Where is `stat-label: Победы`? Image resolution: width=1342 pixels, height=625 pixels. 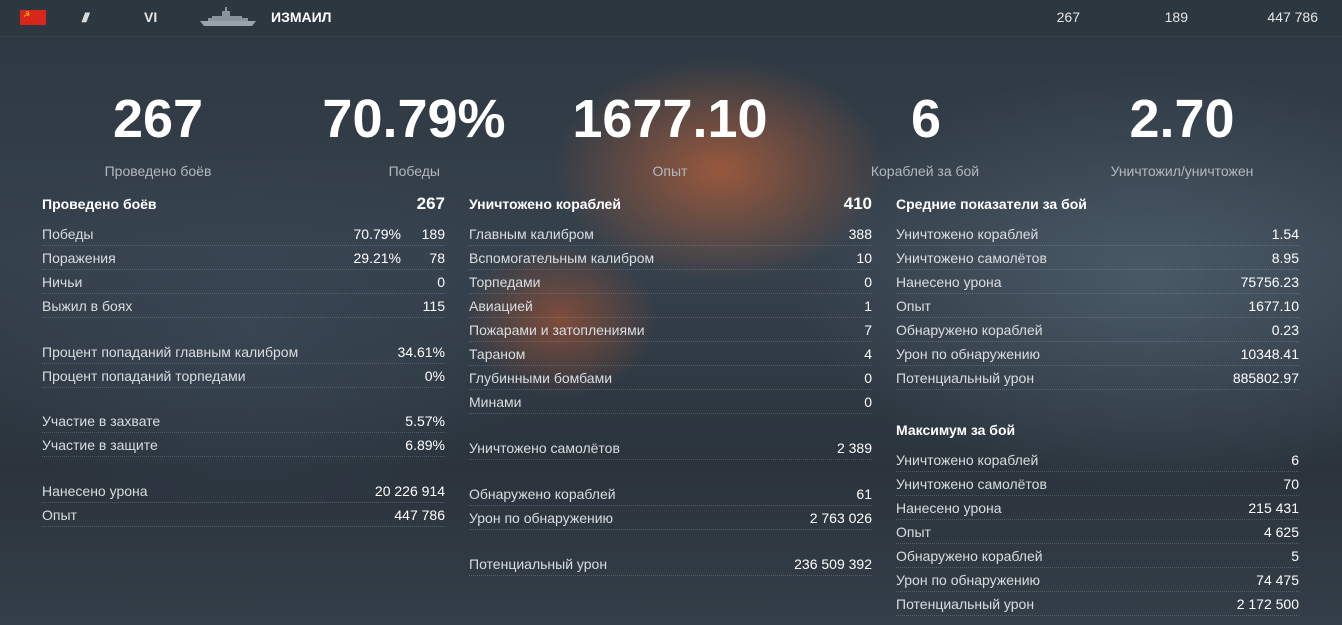
stat-label: Победы is located at coordinates (68, 234).